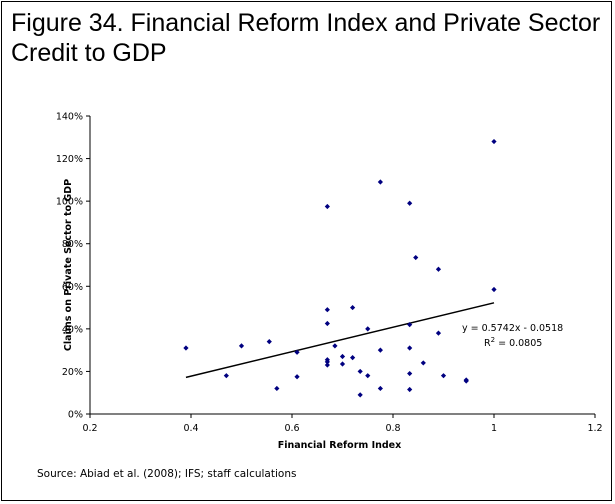  I want to click on y-tick-label: 0%, so click(75, 415).